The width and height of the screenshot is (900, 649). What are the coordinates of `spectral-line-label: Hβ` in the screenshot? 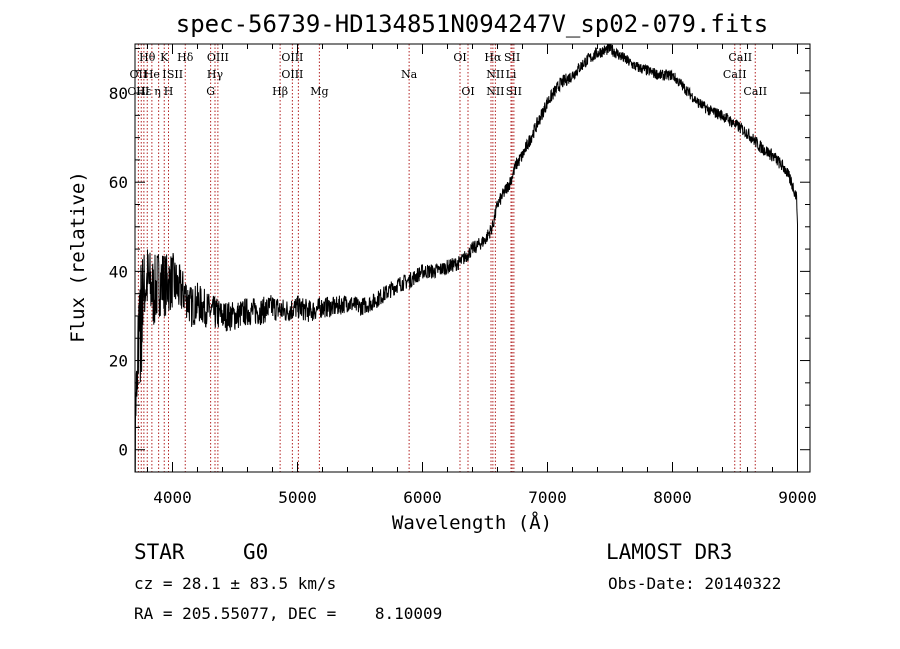 It's located at (280, 91).